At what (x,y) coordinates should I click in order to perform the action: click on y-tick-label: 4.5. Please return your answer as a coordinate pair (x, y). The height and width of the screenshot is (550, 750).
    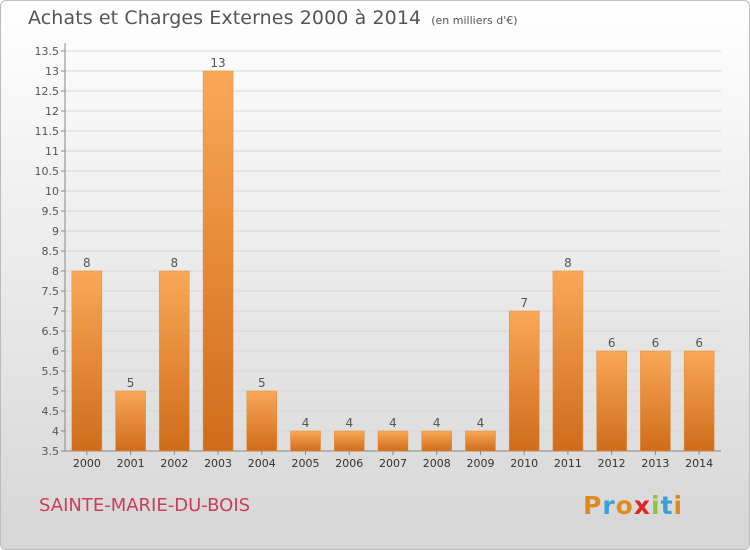
    Looking at the image, I should click on (51, 411).